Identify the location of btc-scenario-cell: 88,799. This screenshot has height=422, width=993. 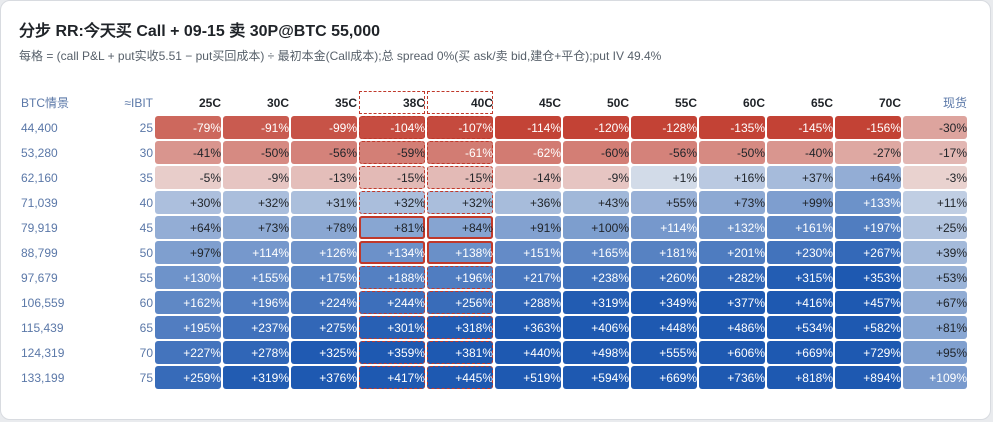
(39, 252).